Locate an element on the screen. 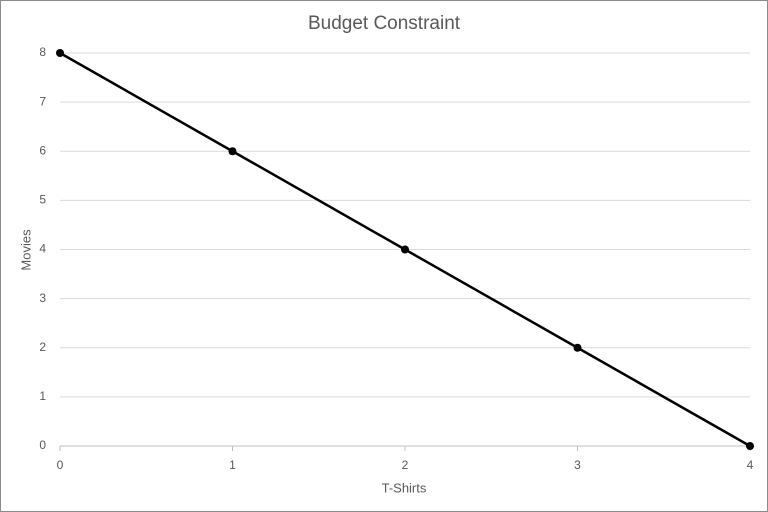 Image resolution: width=768 pixels, height=512 pixels. x-tick-label: 1 is located at coordinates (232, 465).